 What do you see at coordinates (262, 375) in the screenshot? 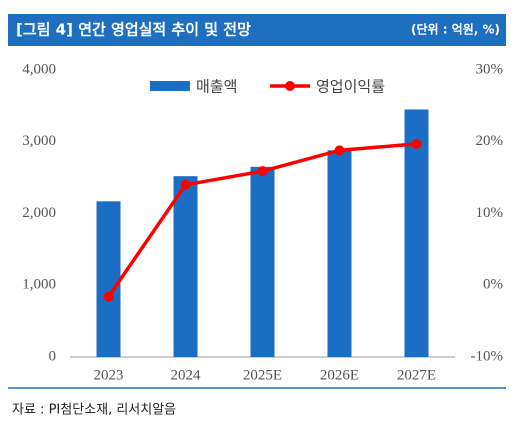
I see `x-tick-label: 2025E` at bounding box center [262, 375].